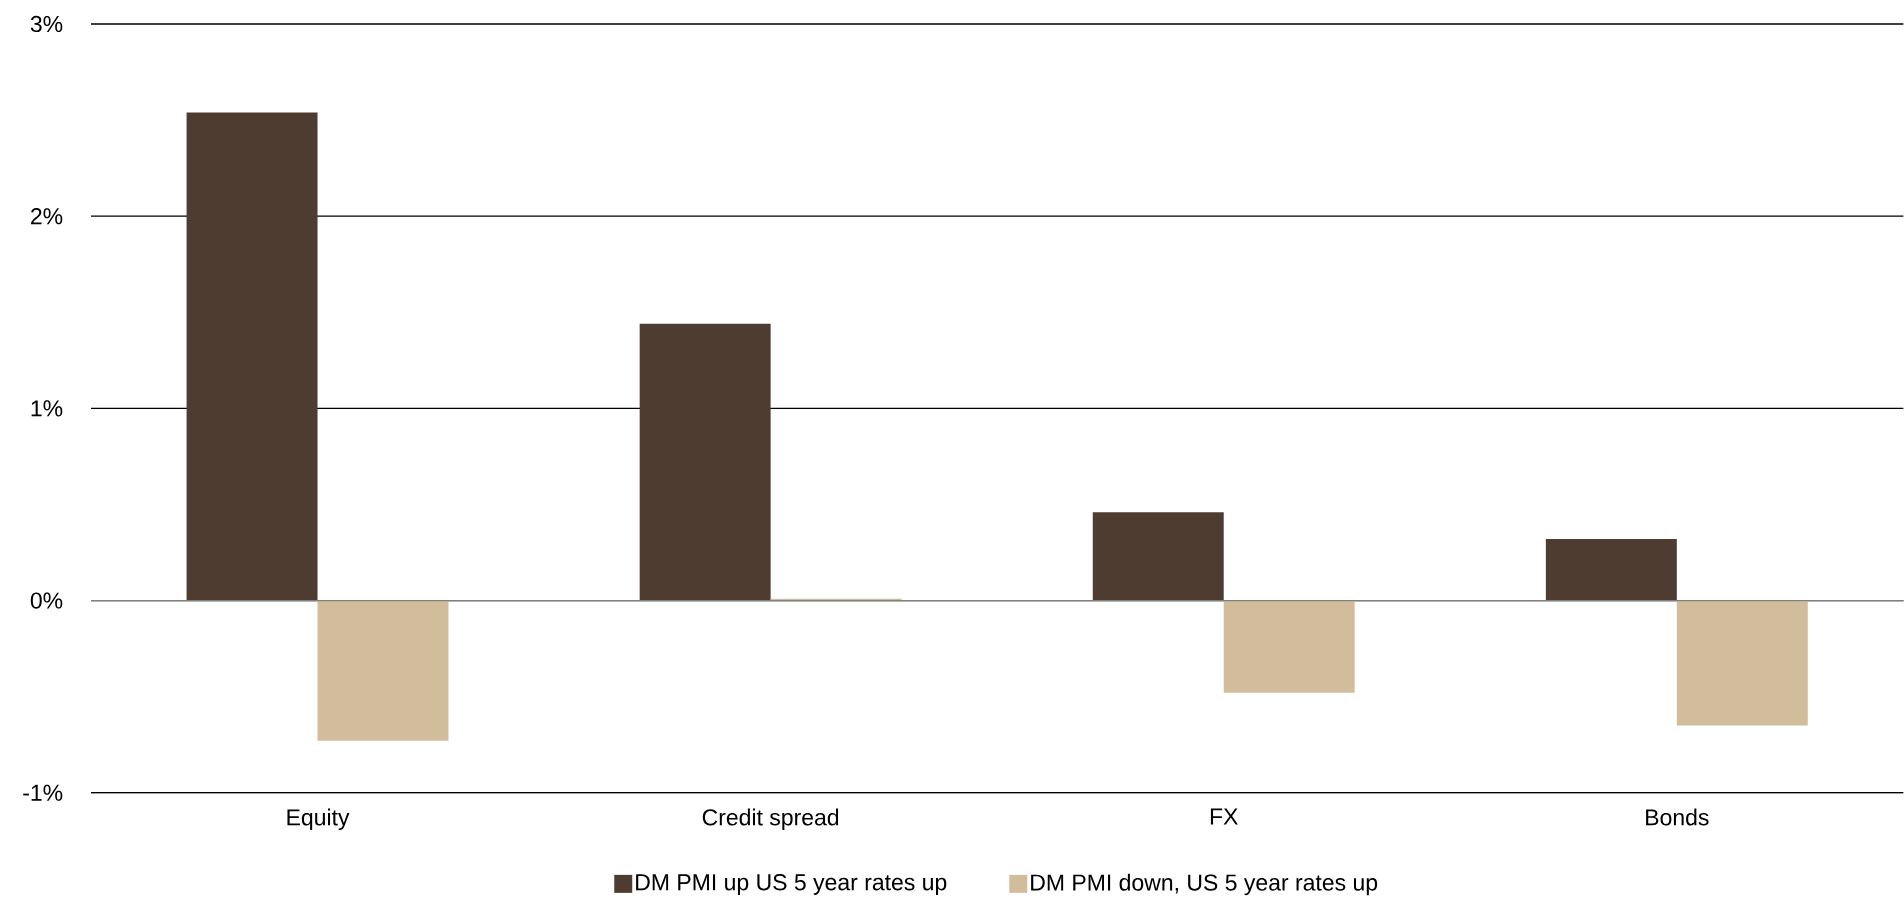 This screenshot has width=1904, height=902. What do you see at coordinates (1204, 884) in the screenshot?
I see `legend-label: DM PMI down, US 5 year rates up` at bounding box center [1204, 884].